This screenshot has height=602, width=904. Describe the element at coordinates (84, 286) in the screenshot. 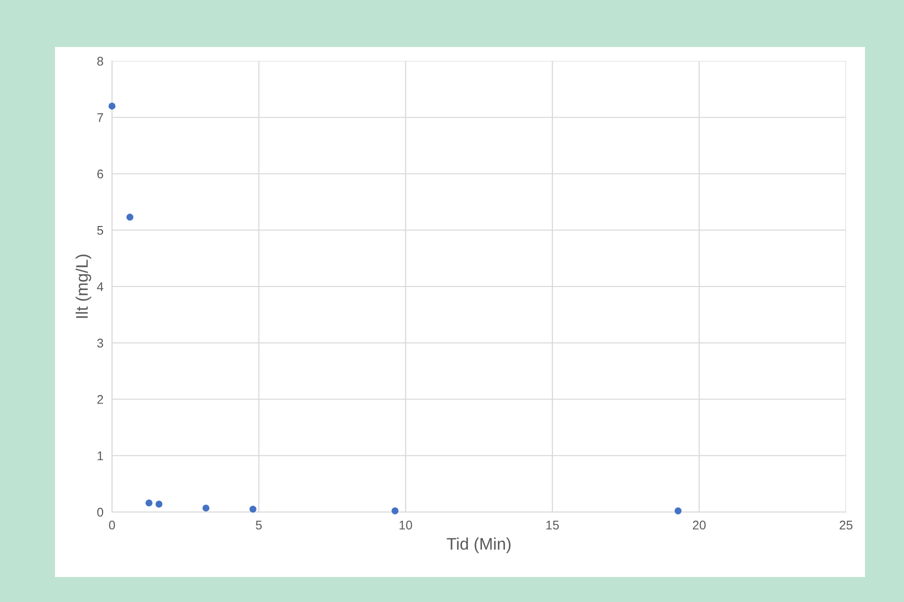

I see `y-axis-title: Ilt (mg/L)` at that location.